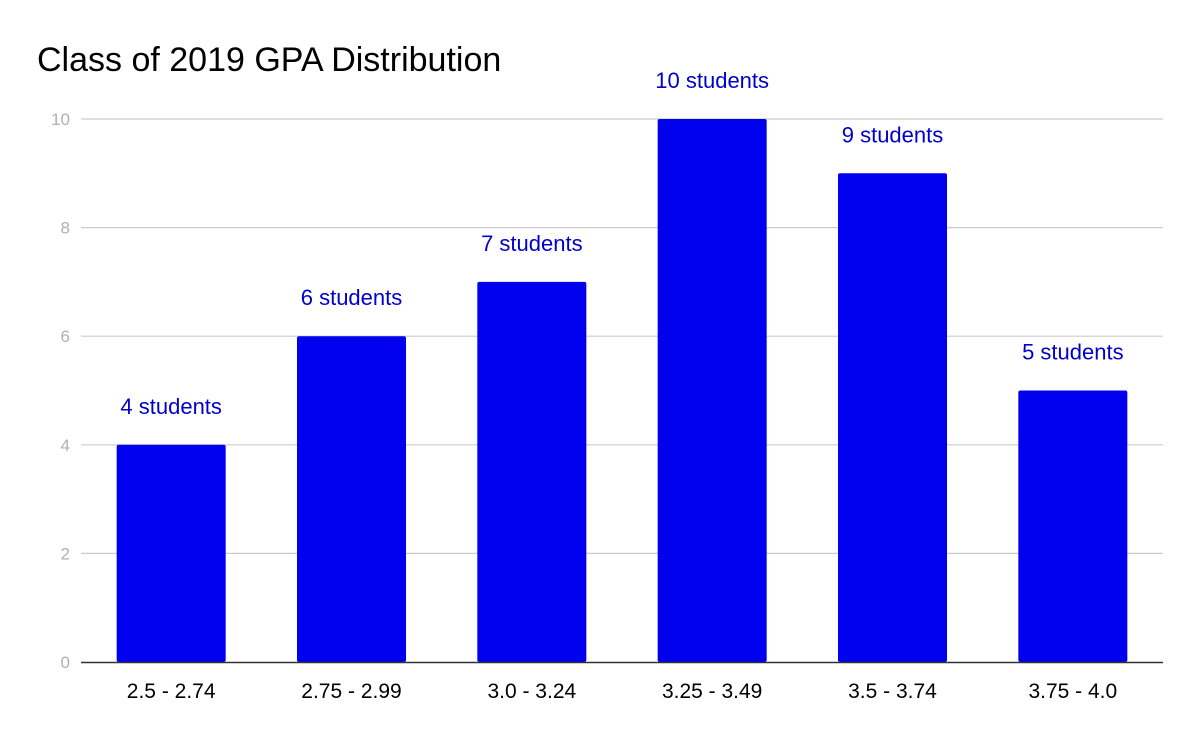  I want to click on data-label: 4 students, so click(171, 406).